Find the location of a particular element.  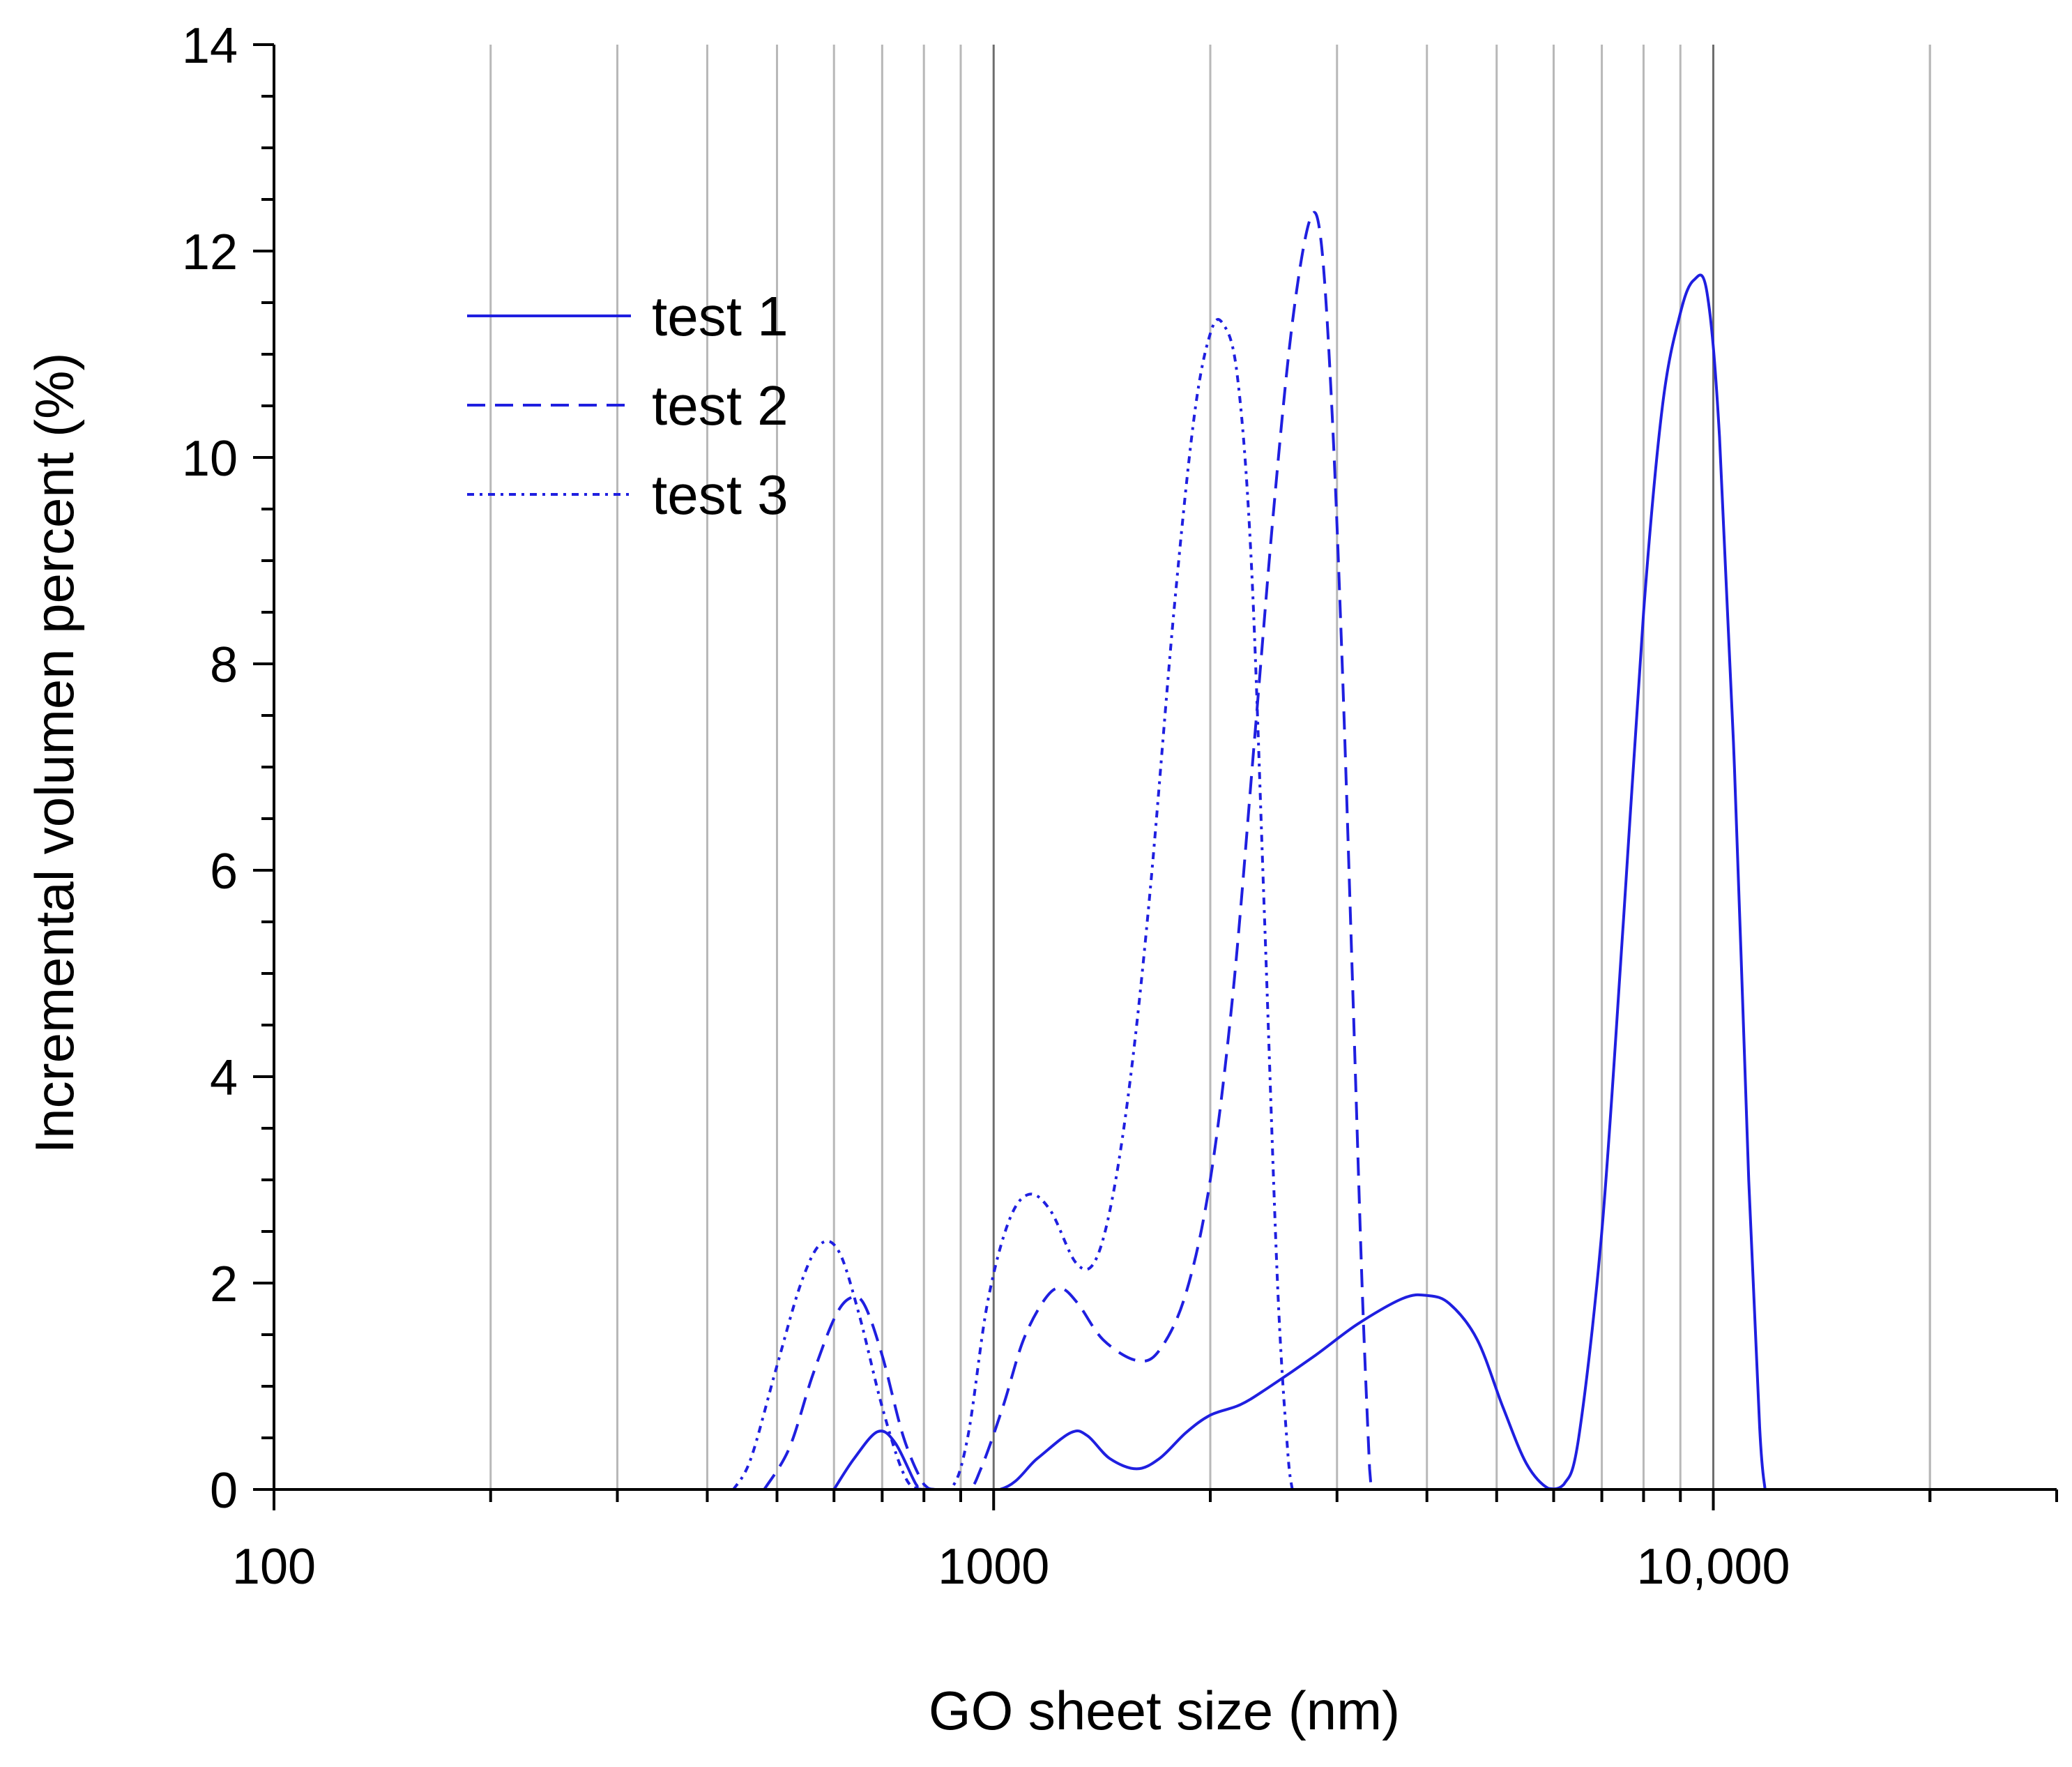

y-tick-label: 0 is located at coordinates (224, 1491).